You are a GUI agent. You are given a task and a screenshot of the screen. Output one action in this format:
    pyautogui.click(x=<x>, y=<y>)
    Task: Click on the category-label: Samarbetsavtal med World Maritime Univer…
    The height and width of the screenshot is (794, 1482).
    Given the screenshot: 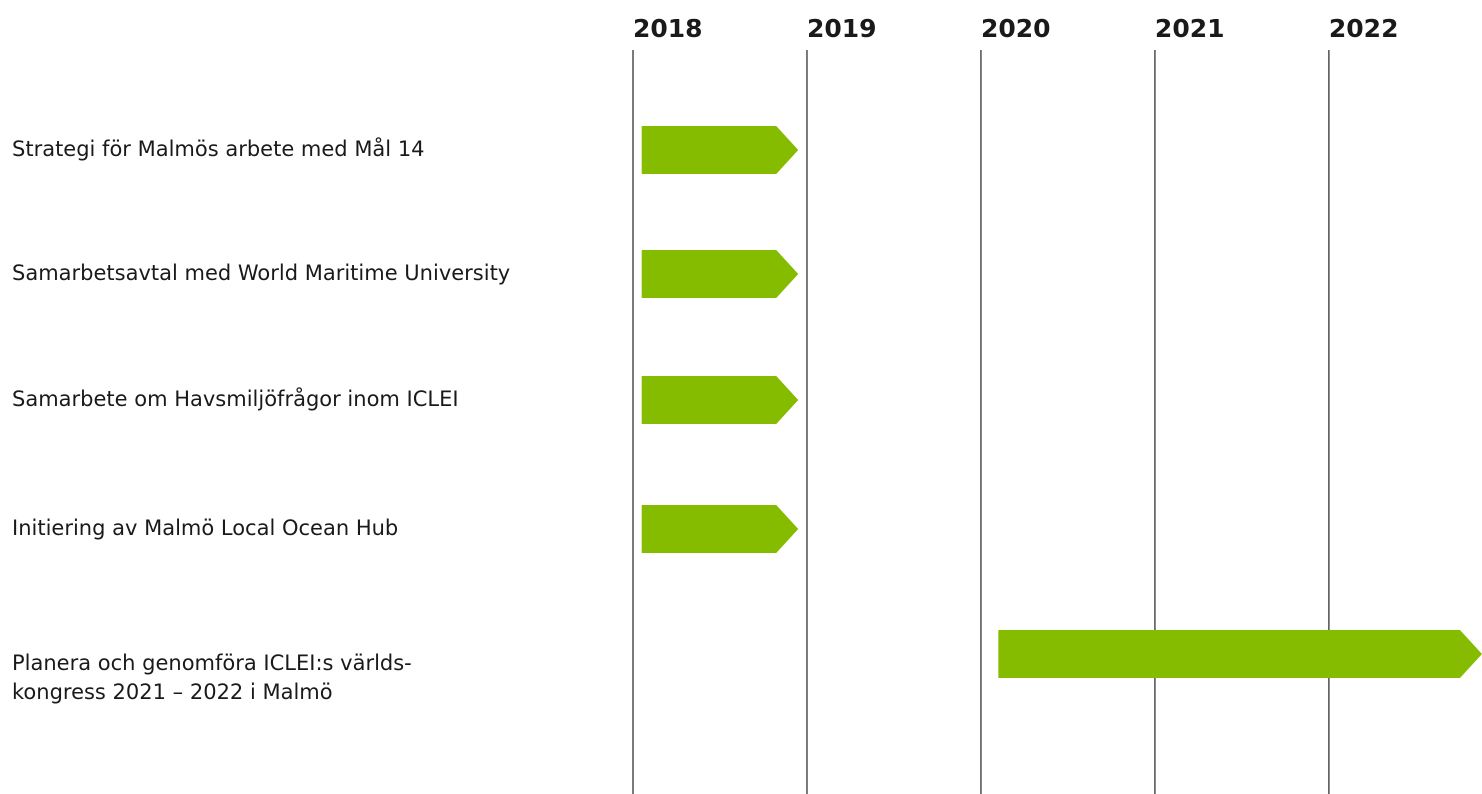 What is the action you would take?
    pyautogui.click(x=261, y=273)
    